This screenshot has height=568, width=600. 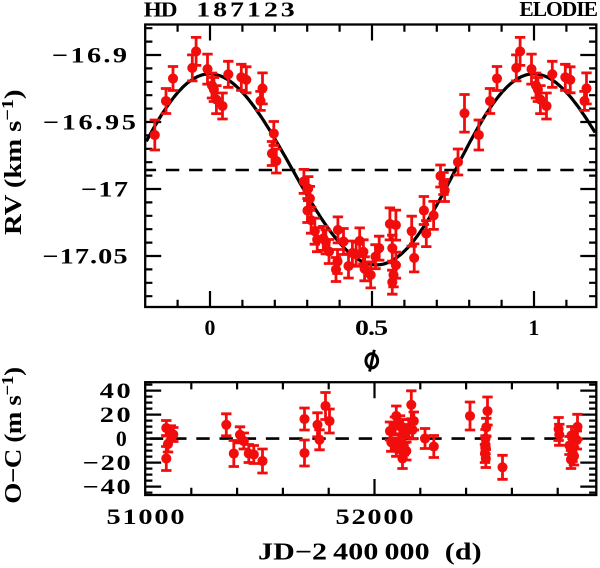 What do you see at coordinates (107, 463) in the screenshot?
I see `svg-text: −20` at bounding box center [107, 463].